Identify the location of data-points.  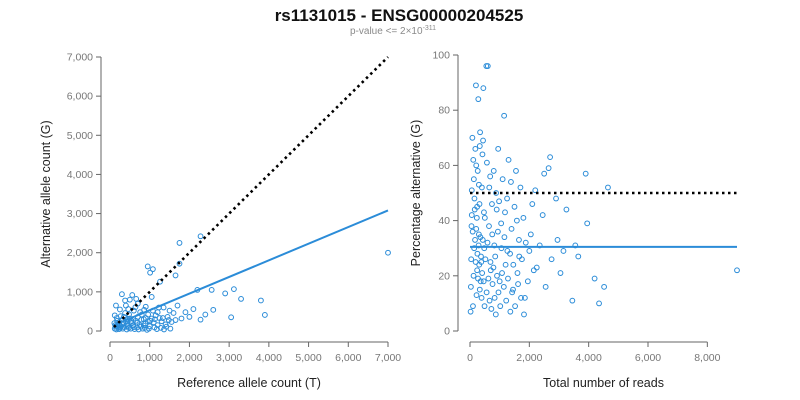
(251, 283).